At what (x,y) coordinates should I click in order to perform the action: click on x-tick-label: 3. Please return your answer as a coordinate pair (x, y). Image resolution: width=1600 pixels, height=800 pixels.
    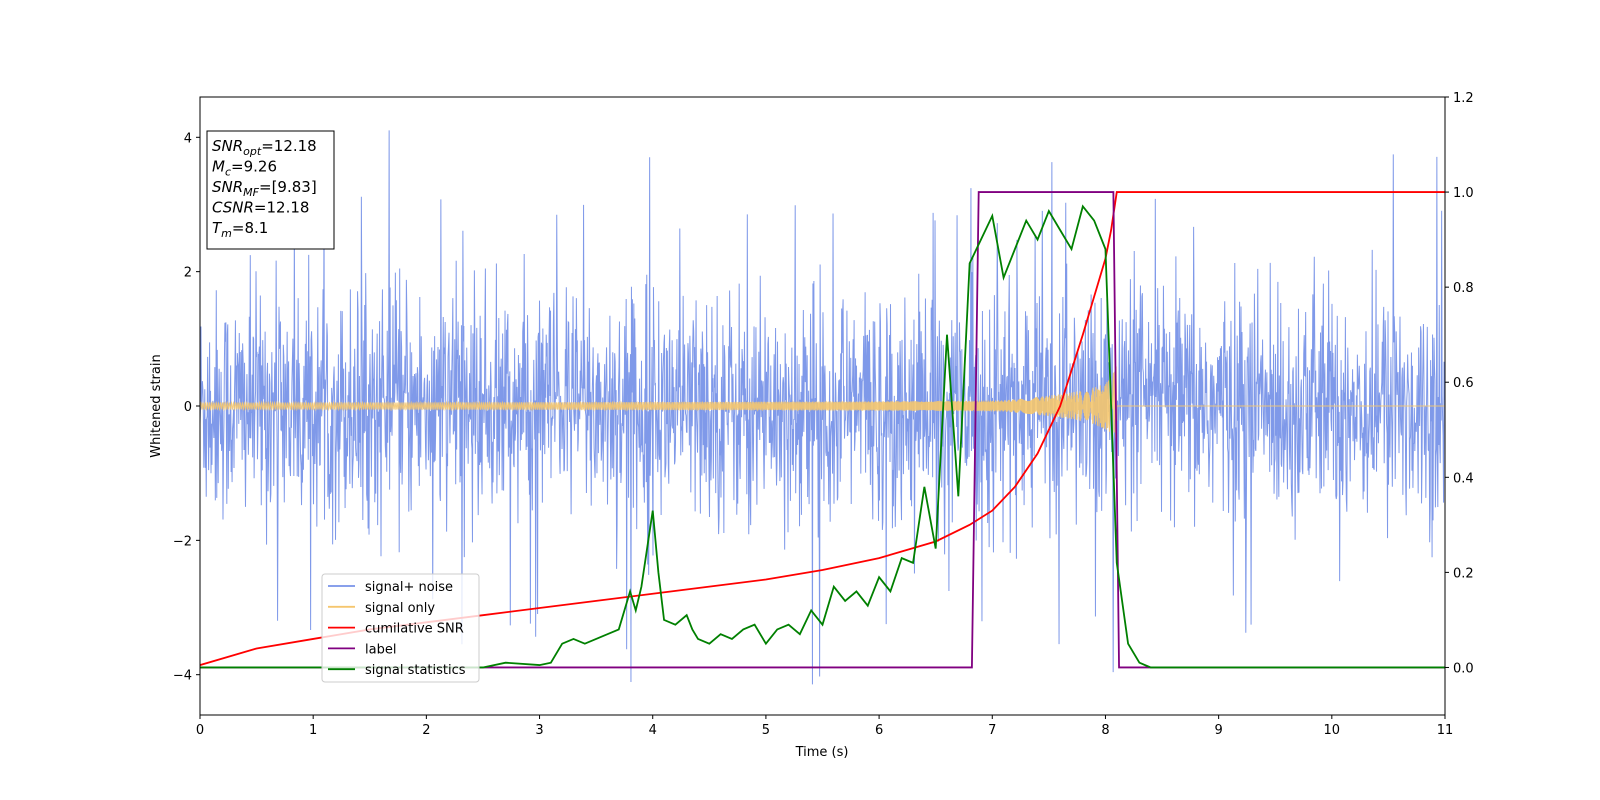
    Looking at the image, I should click on (539, 730).